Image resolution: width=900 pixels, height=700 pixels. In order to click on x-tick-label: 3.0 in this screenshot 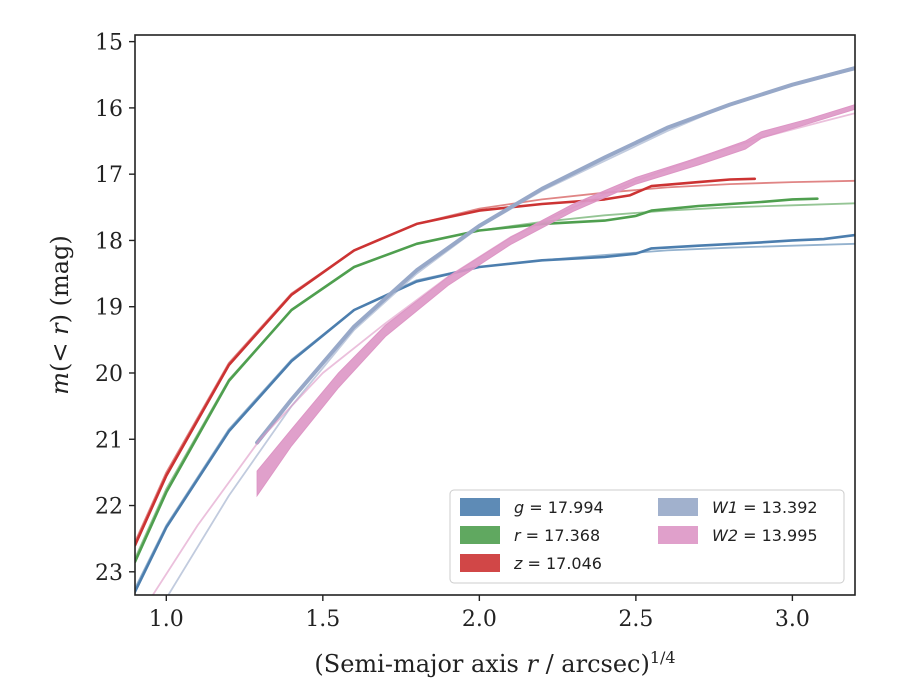, I will do `click(792, 619)`.